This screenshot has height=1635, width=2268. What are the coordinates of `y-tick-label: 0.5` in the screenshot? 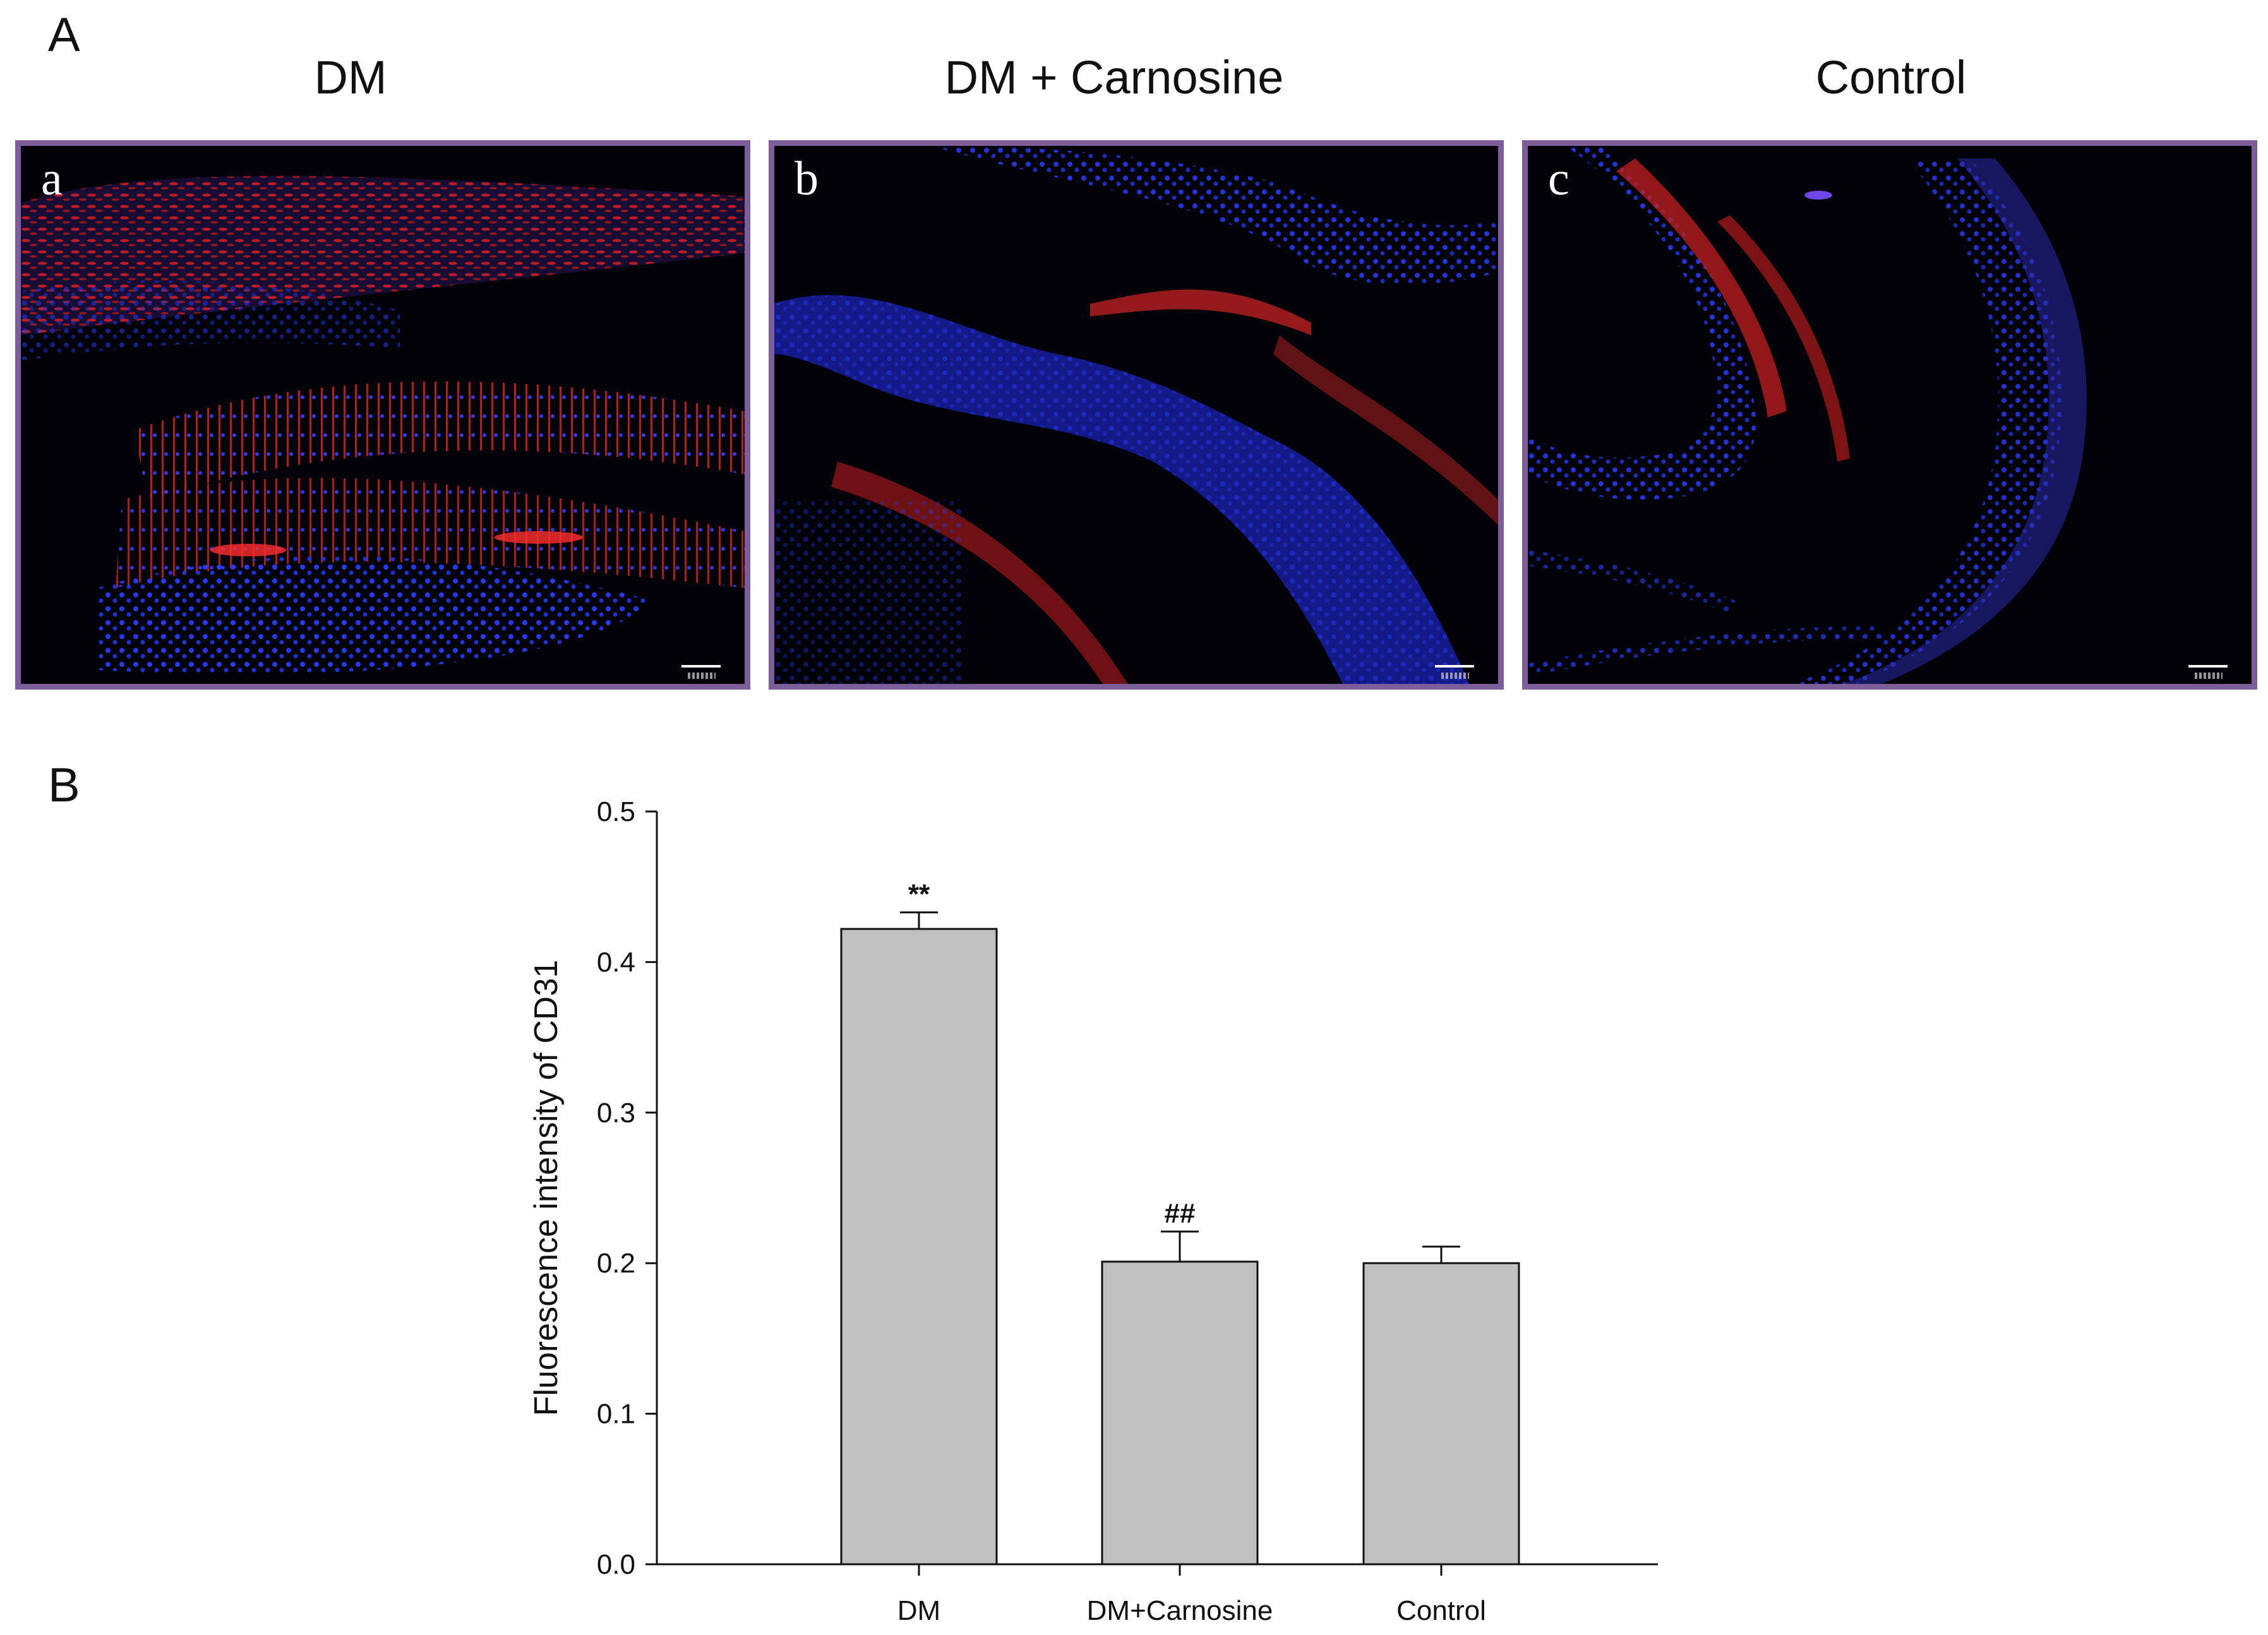 It's located at (616, 811).